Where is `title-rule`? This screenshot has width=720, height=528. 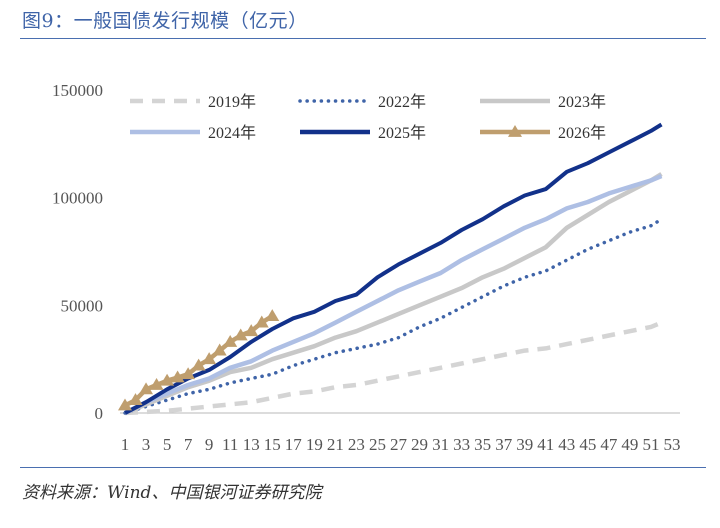
title-rule is located at coordinates (363, 38).